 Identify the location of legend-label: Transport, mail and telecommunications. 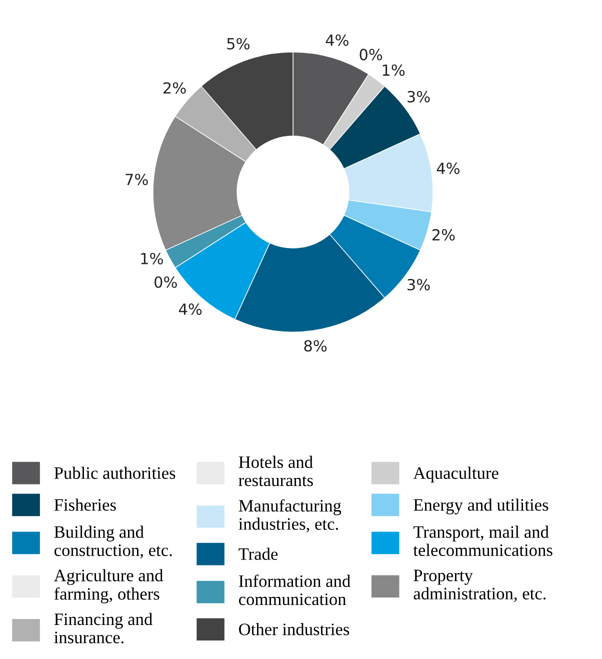
(482, 541).